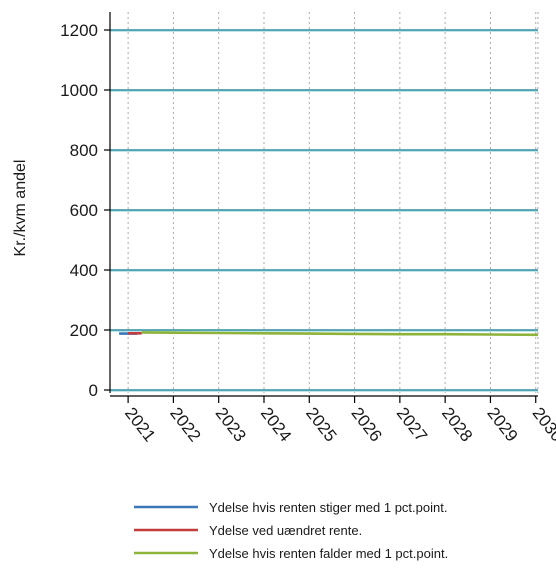  What do you see at coordinates (457, 425) in the screenshot?
I see `x-tick-label: 2028` at bounding box center [457, 425].